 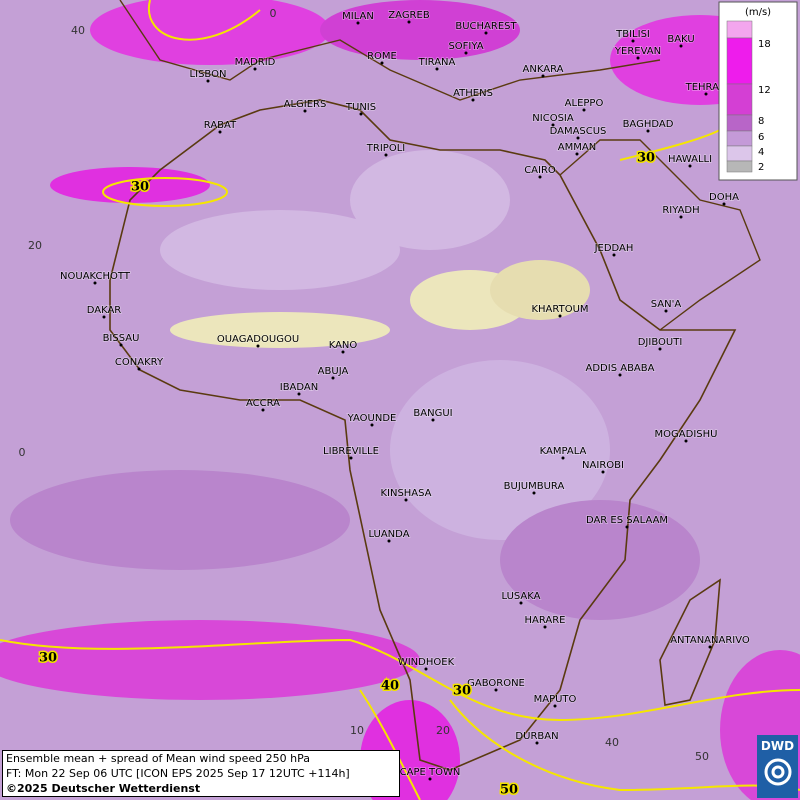 What do you see at coordinates (540, 170) in the screenshot?
I see `city-label: CAIRO` at bounding box center [540, 170].